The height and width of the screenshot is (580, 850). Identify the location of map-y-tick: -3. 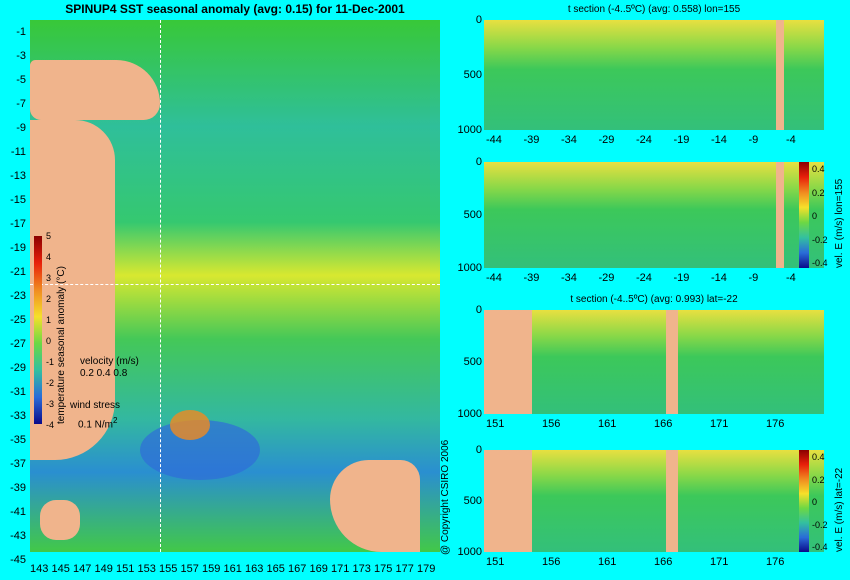
(21, 56).